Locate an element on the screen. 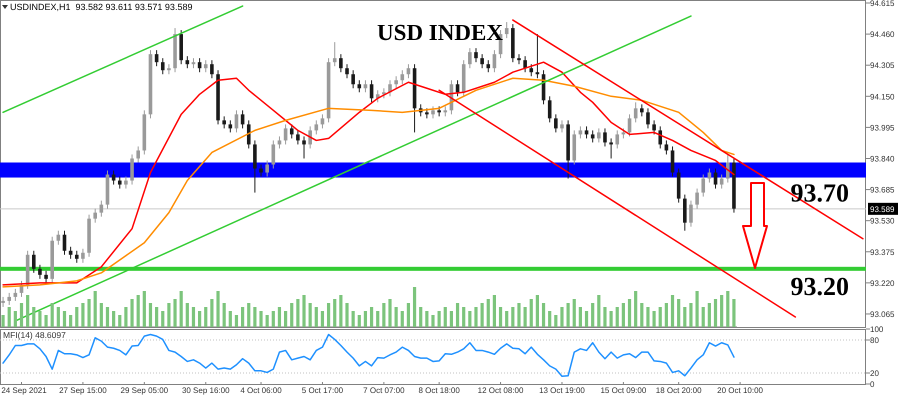  y-tick-label: 93.375 is located at coordinates (883, 252).